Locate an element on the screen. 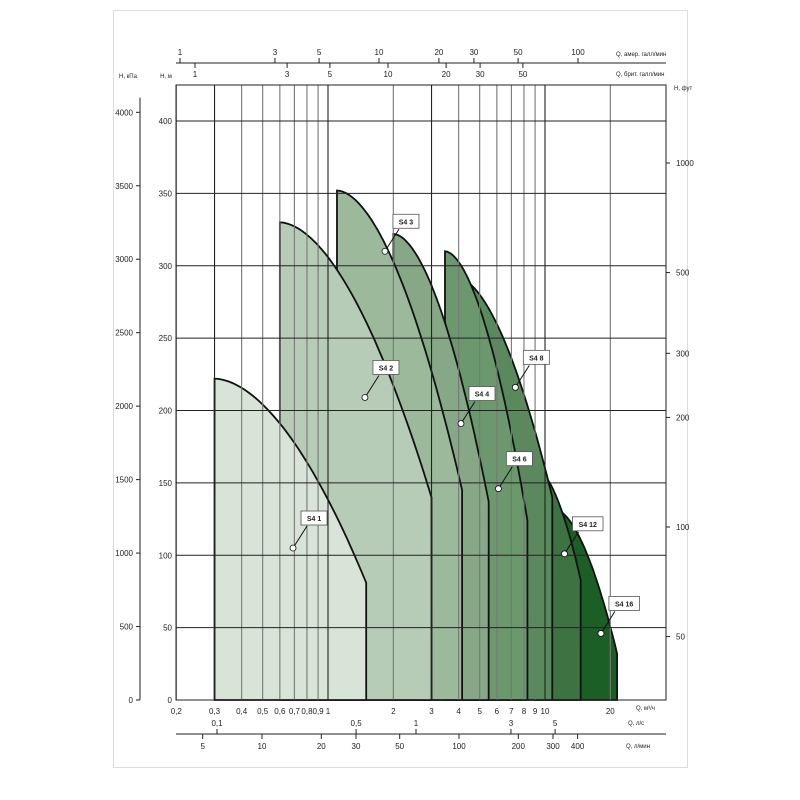 The width and height of the screenshot is (800, 800). series-label: S4 16 is located at coordinates (624, 604).